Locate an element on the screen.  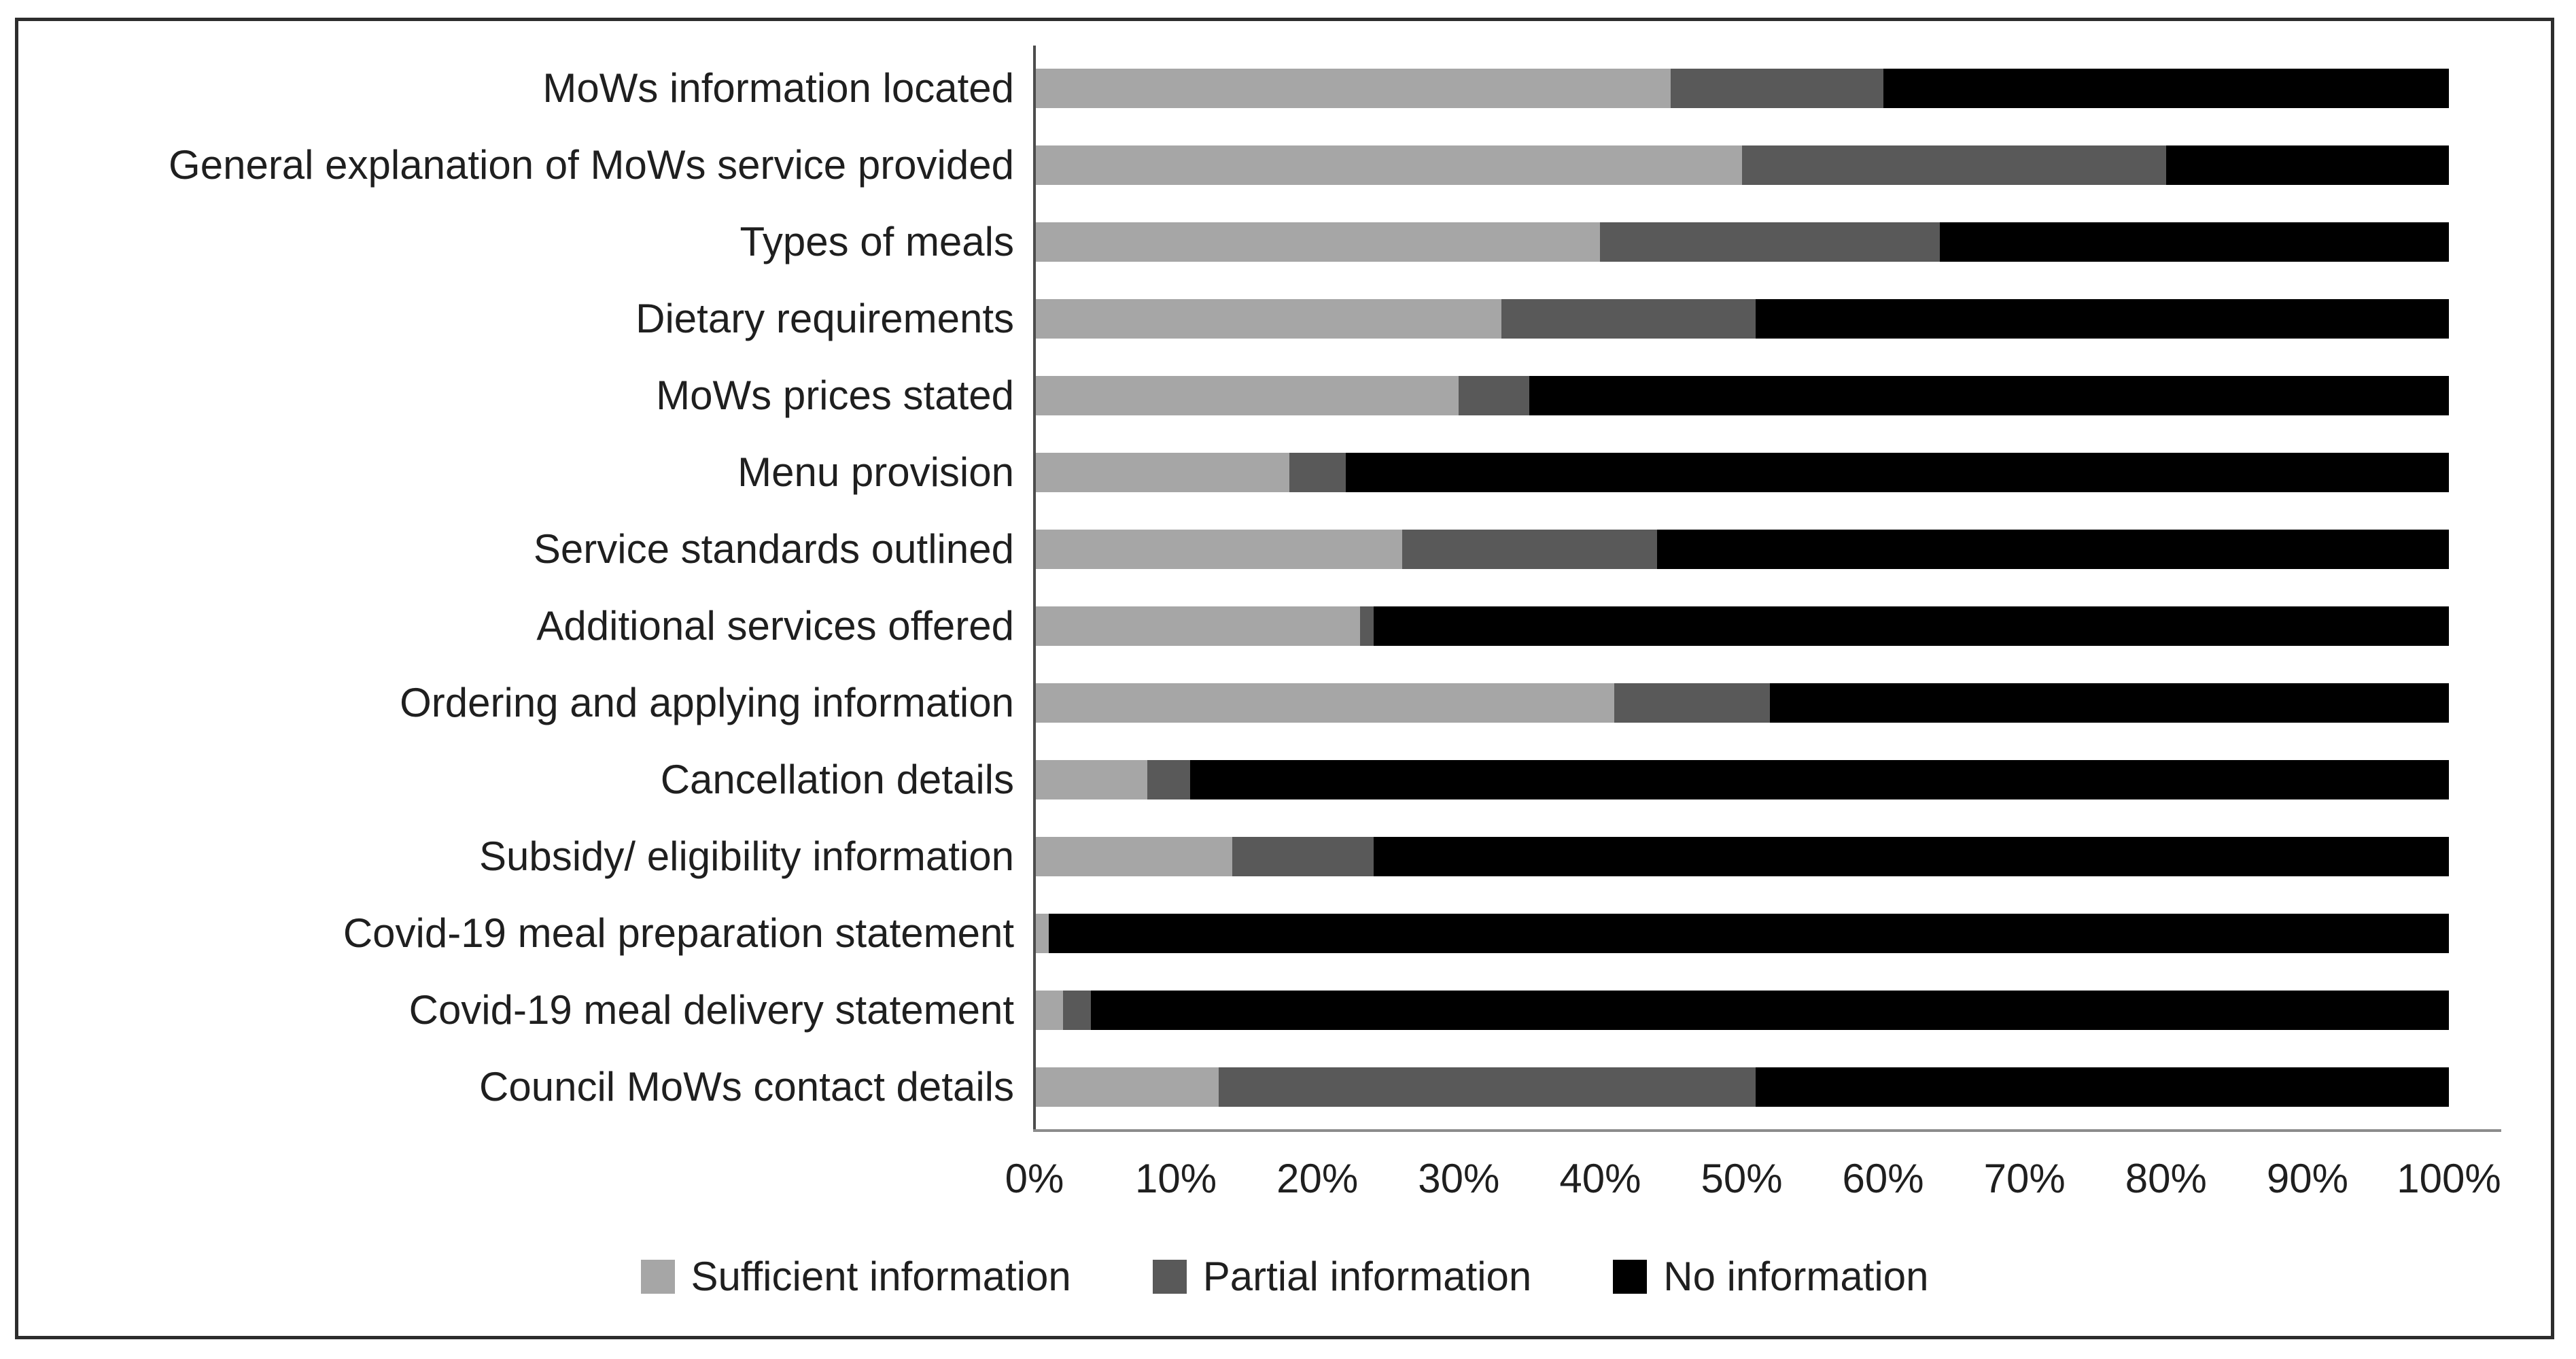
x-axis-tick-label: 20% is located at coordinates (1317, 1178).